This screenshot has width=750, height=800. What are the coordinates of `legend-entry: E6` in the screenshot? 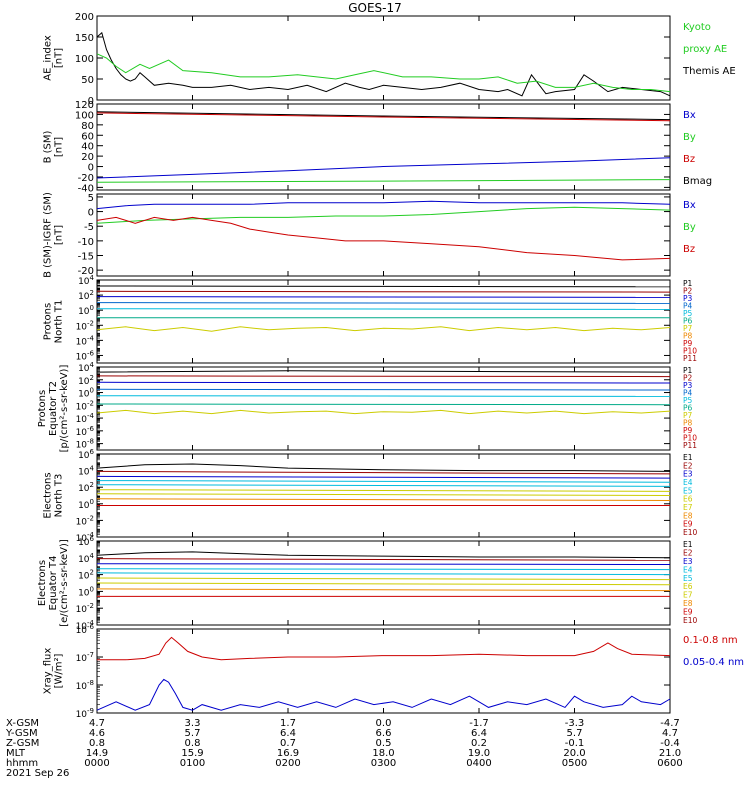 It's located at (688, 586).